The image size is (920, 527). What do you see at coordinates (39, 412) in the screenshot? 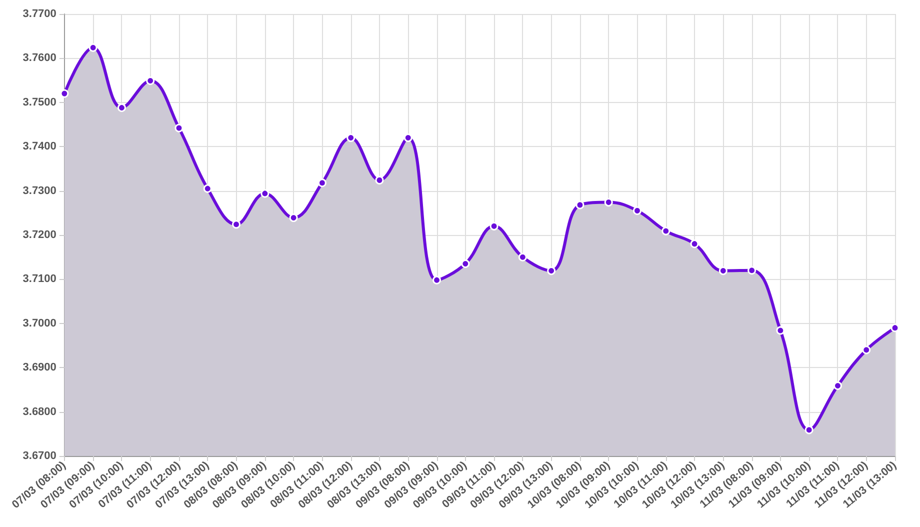
I see `y-tick-label: 3.6800` at bounding box center [39, 412].